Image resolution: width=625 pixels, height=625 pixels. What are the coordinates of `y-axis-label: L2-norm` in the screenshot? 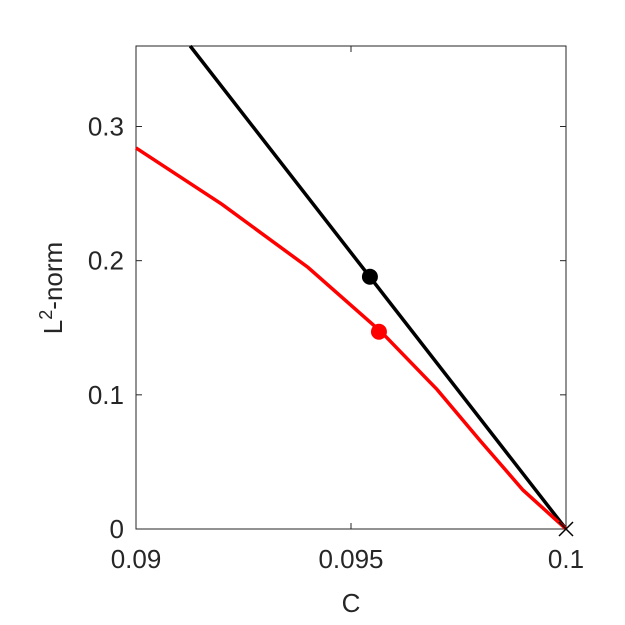 It's located at (52, 288).